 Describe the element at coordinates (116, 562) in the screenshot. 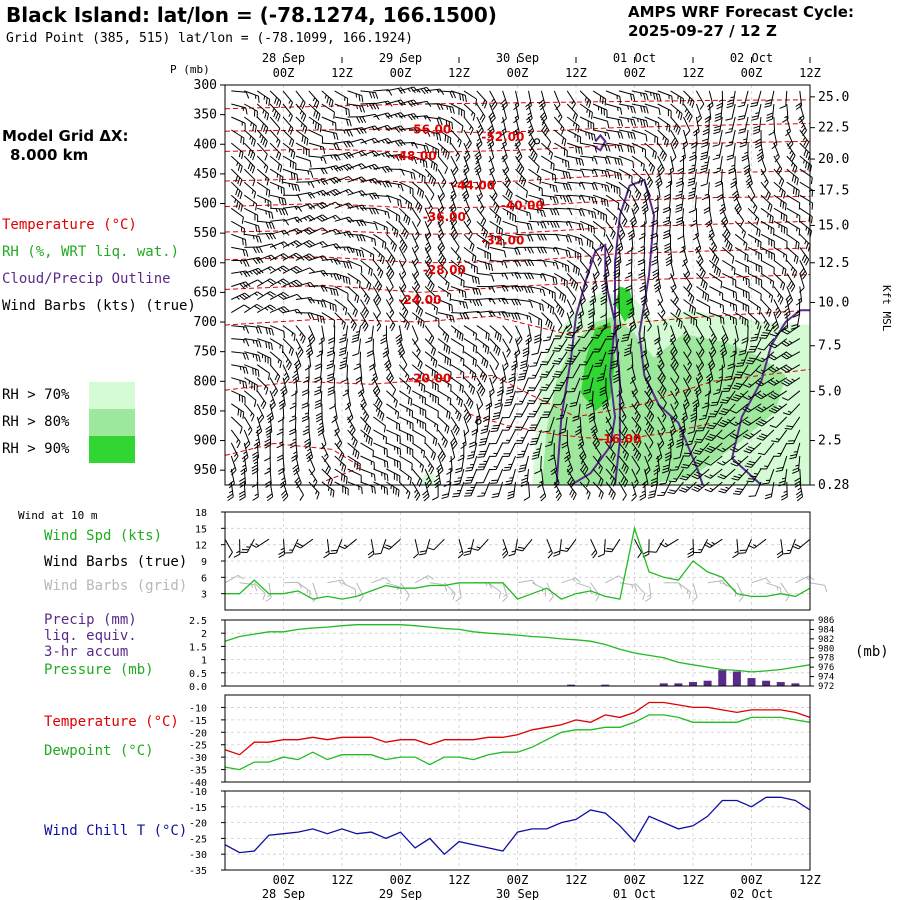

I see `legend-wind-barbs-true: Wind Barbs (true)` at that location.